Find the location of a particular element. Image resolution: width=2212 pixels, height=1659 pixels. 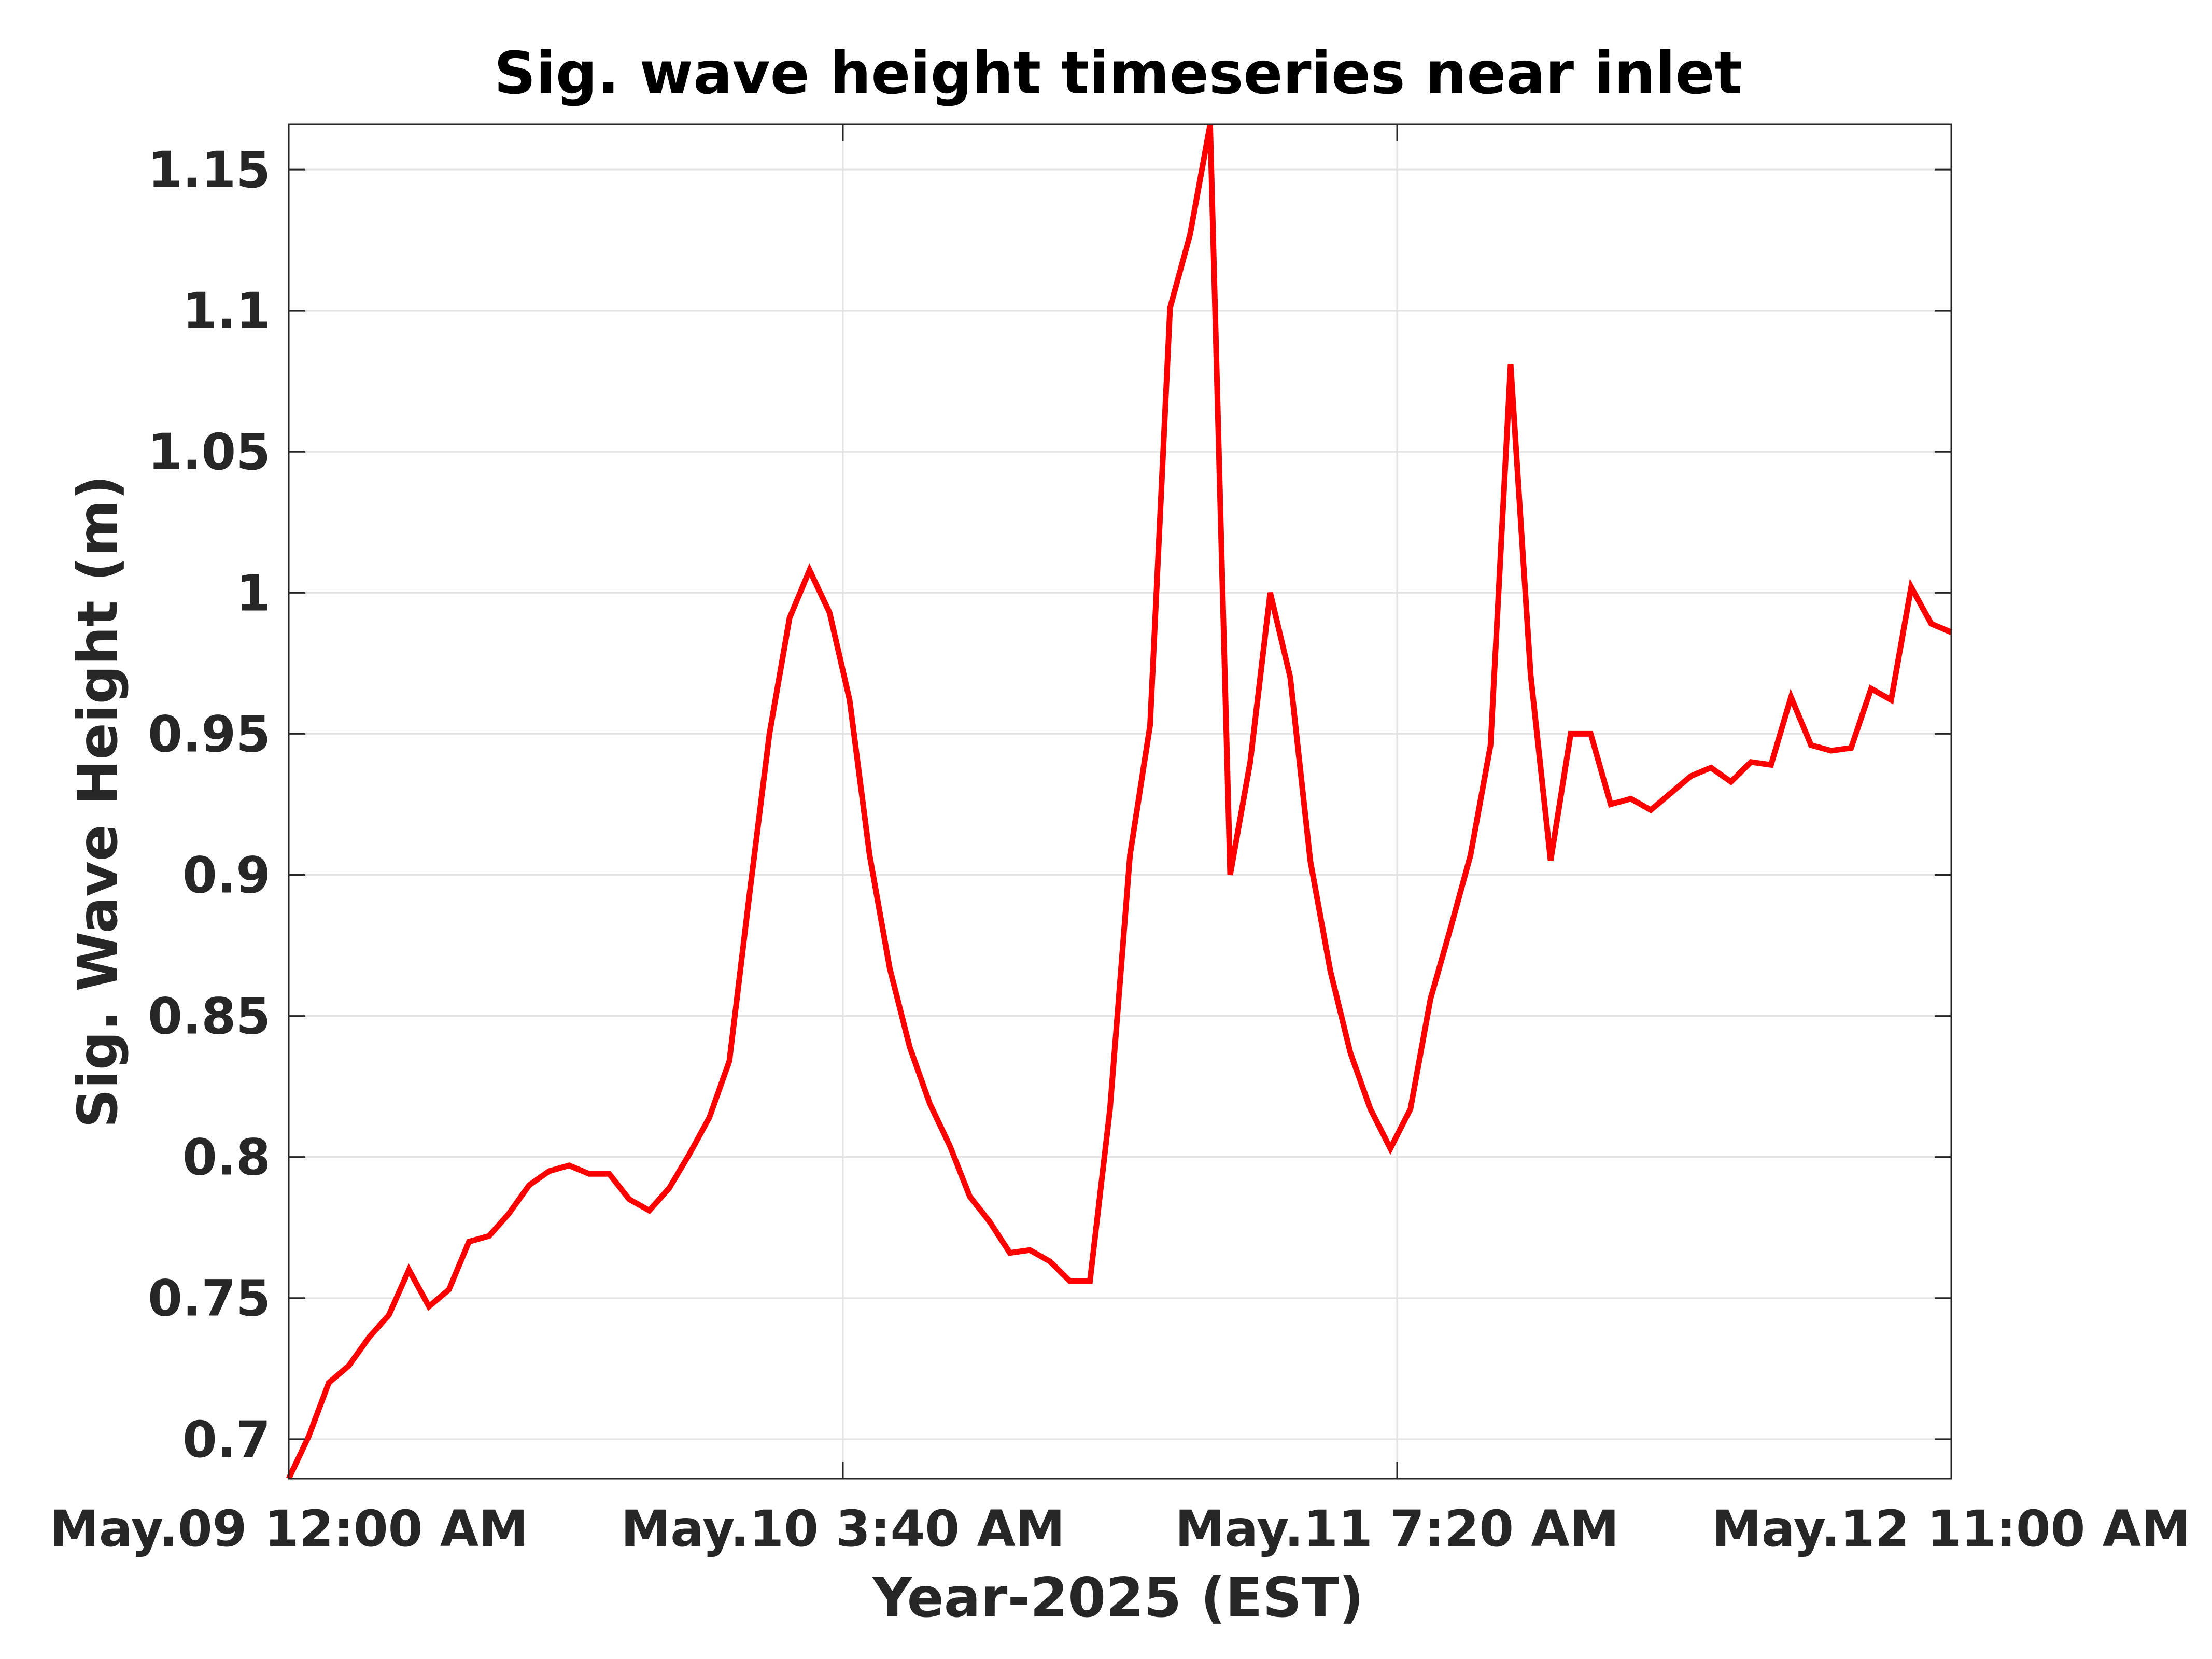

y-tick-label: 0.75 is located at coordinates (209, 1299).